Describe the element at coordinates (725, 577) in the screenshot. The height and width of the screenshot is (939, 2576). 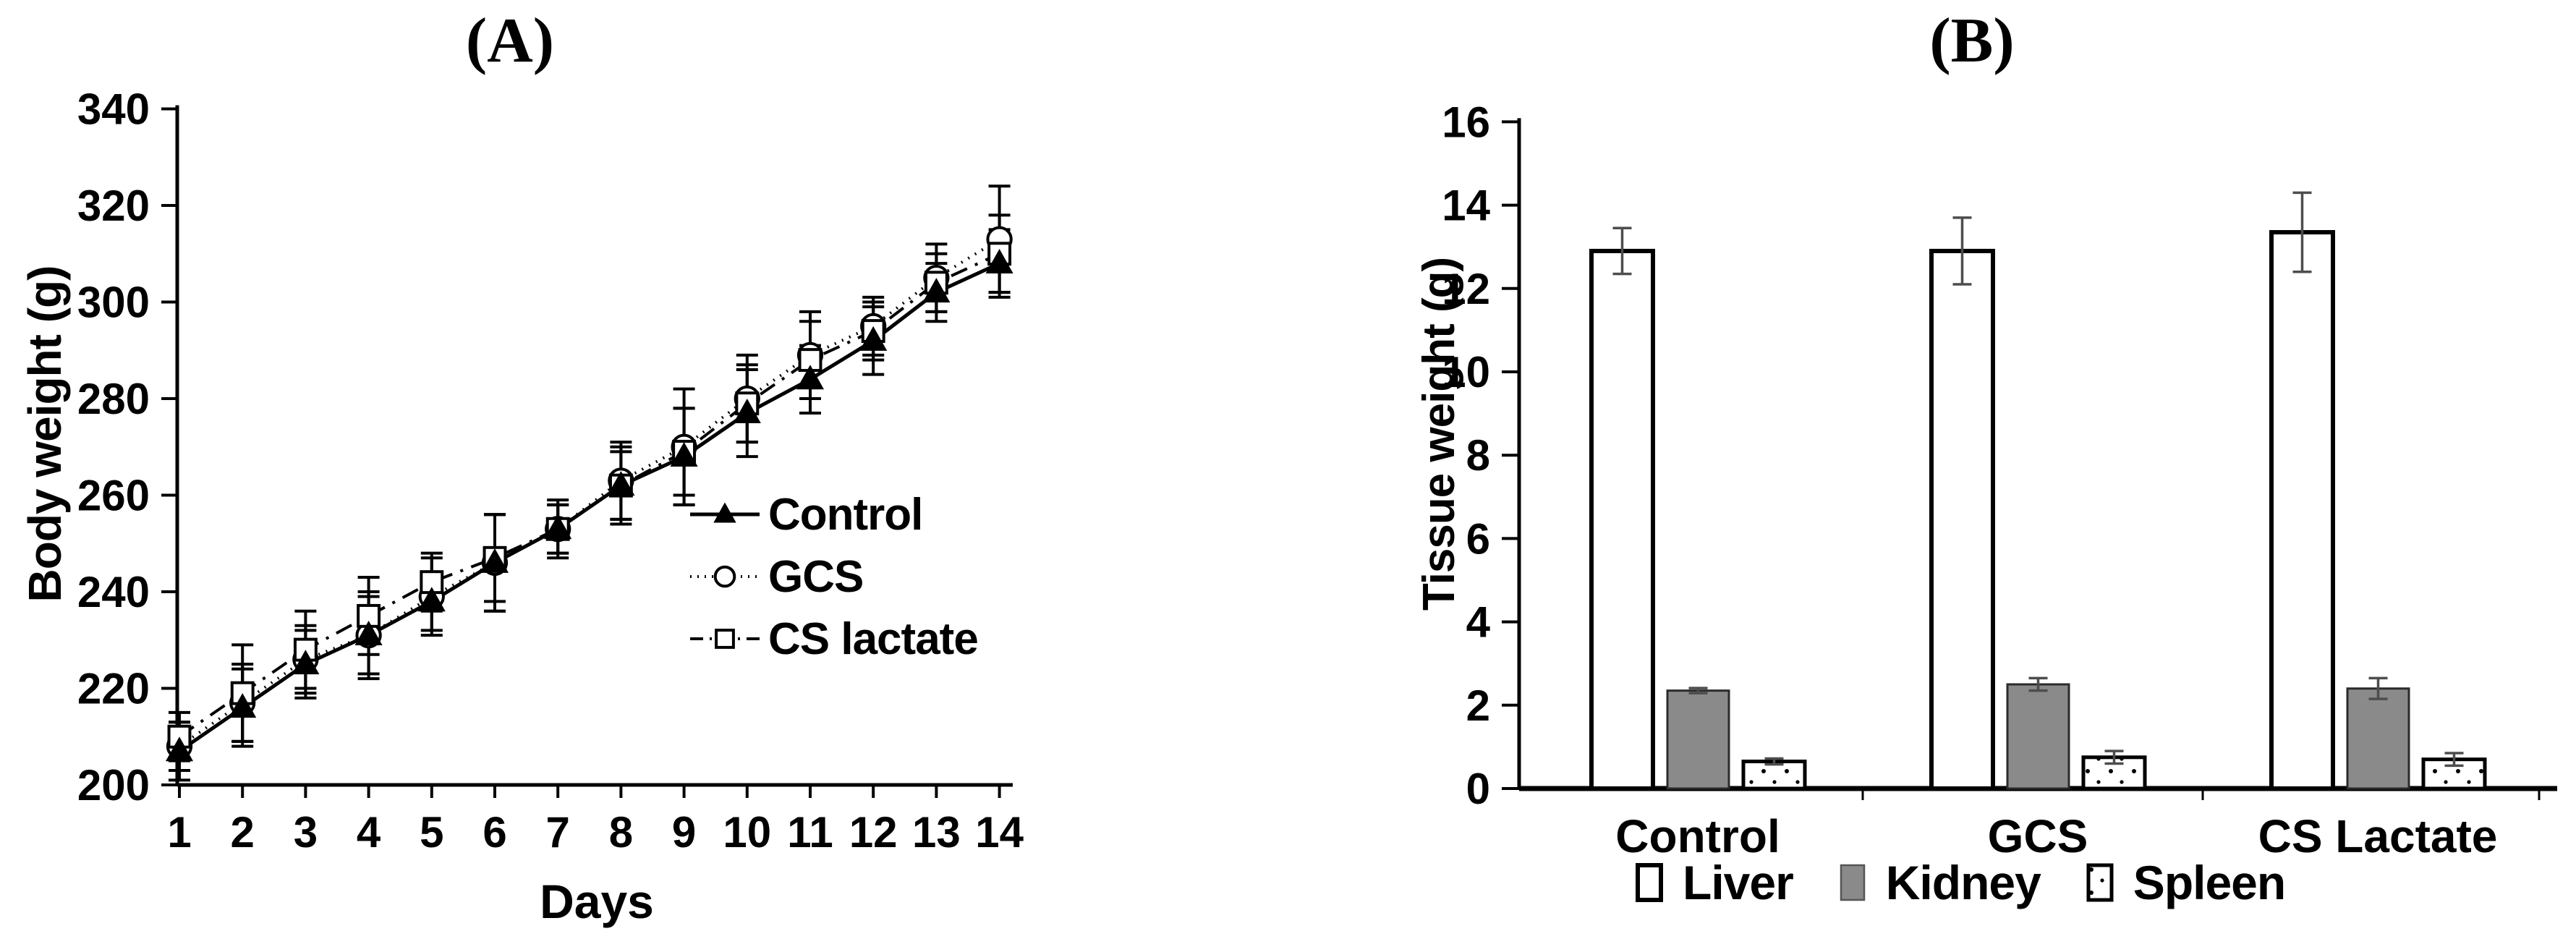
I see `open-circle-marker-icon` at that location.